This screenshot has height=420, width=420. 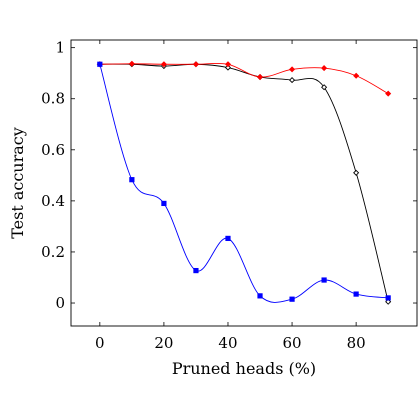 I want to click on x-tick-label: 60, so click(x=292, y=343).